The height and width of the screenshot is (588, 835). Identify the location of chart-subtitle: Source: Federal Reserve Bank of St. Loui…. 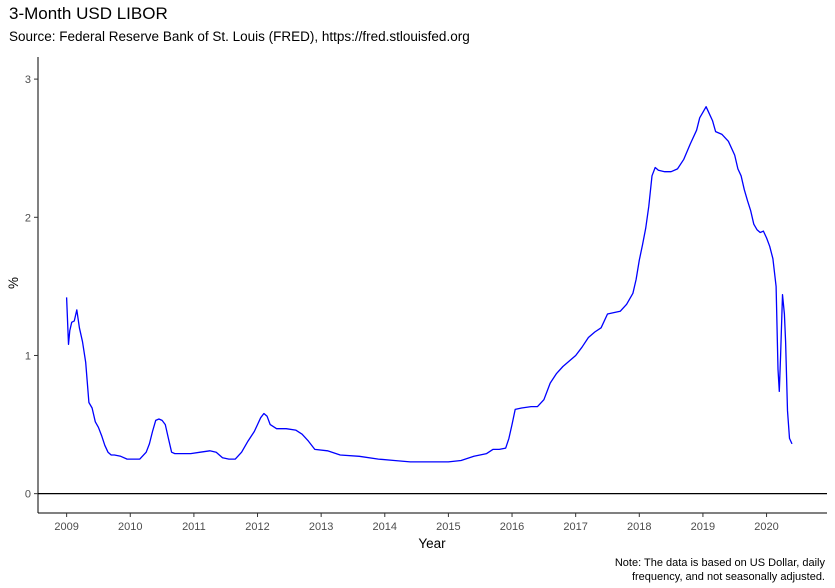
(239, 36).